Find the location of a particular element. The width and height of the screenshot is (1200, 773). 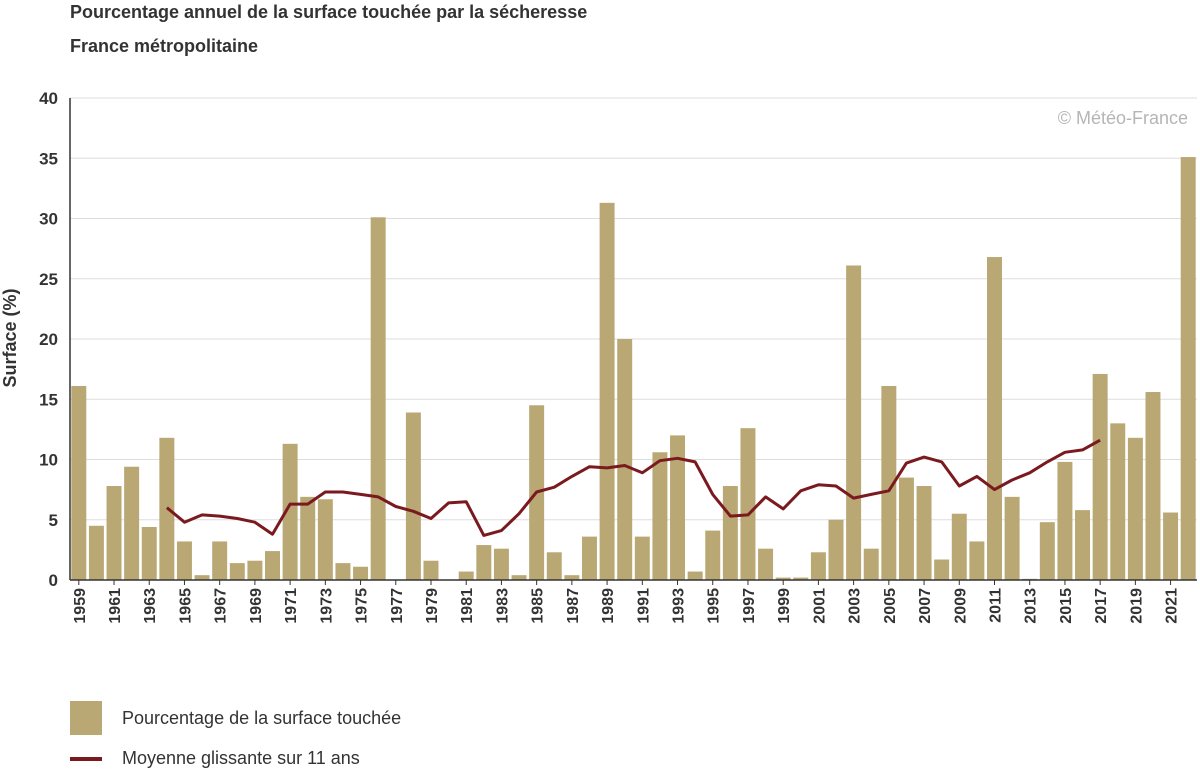

x-tick-label: 2005 is located at coordinates (890, 606).